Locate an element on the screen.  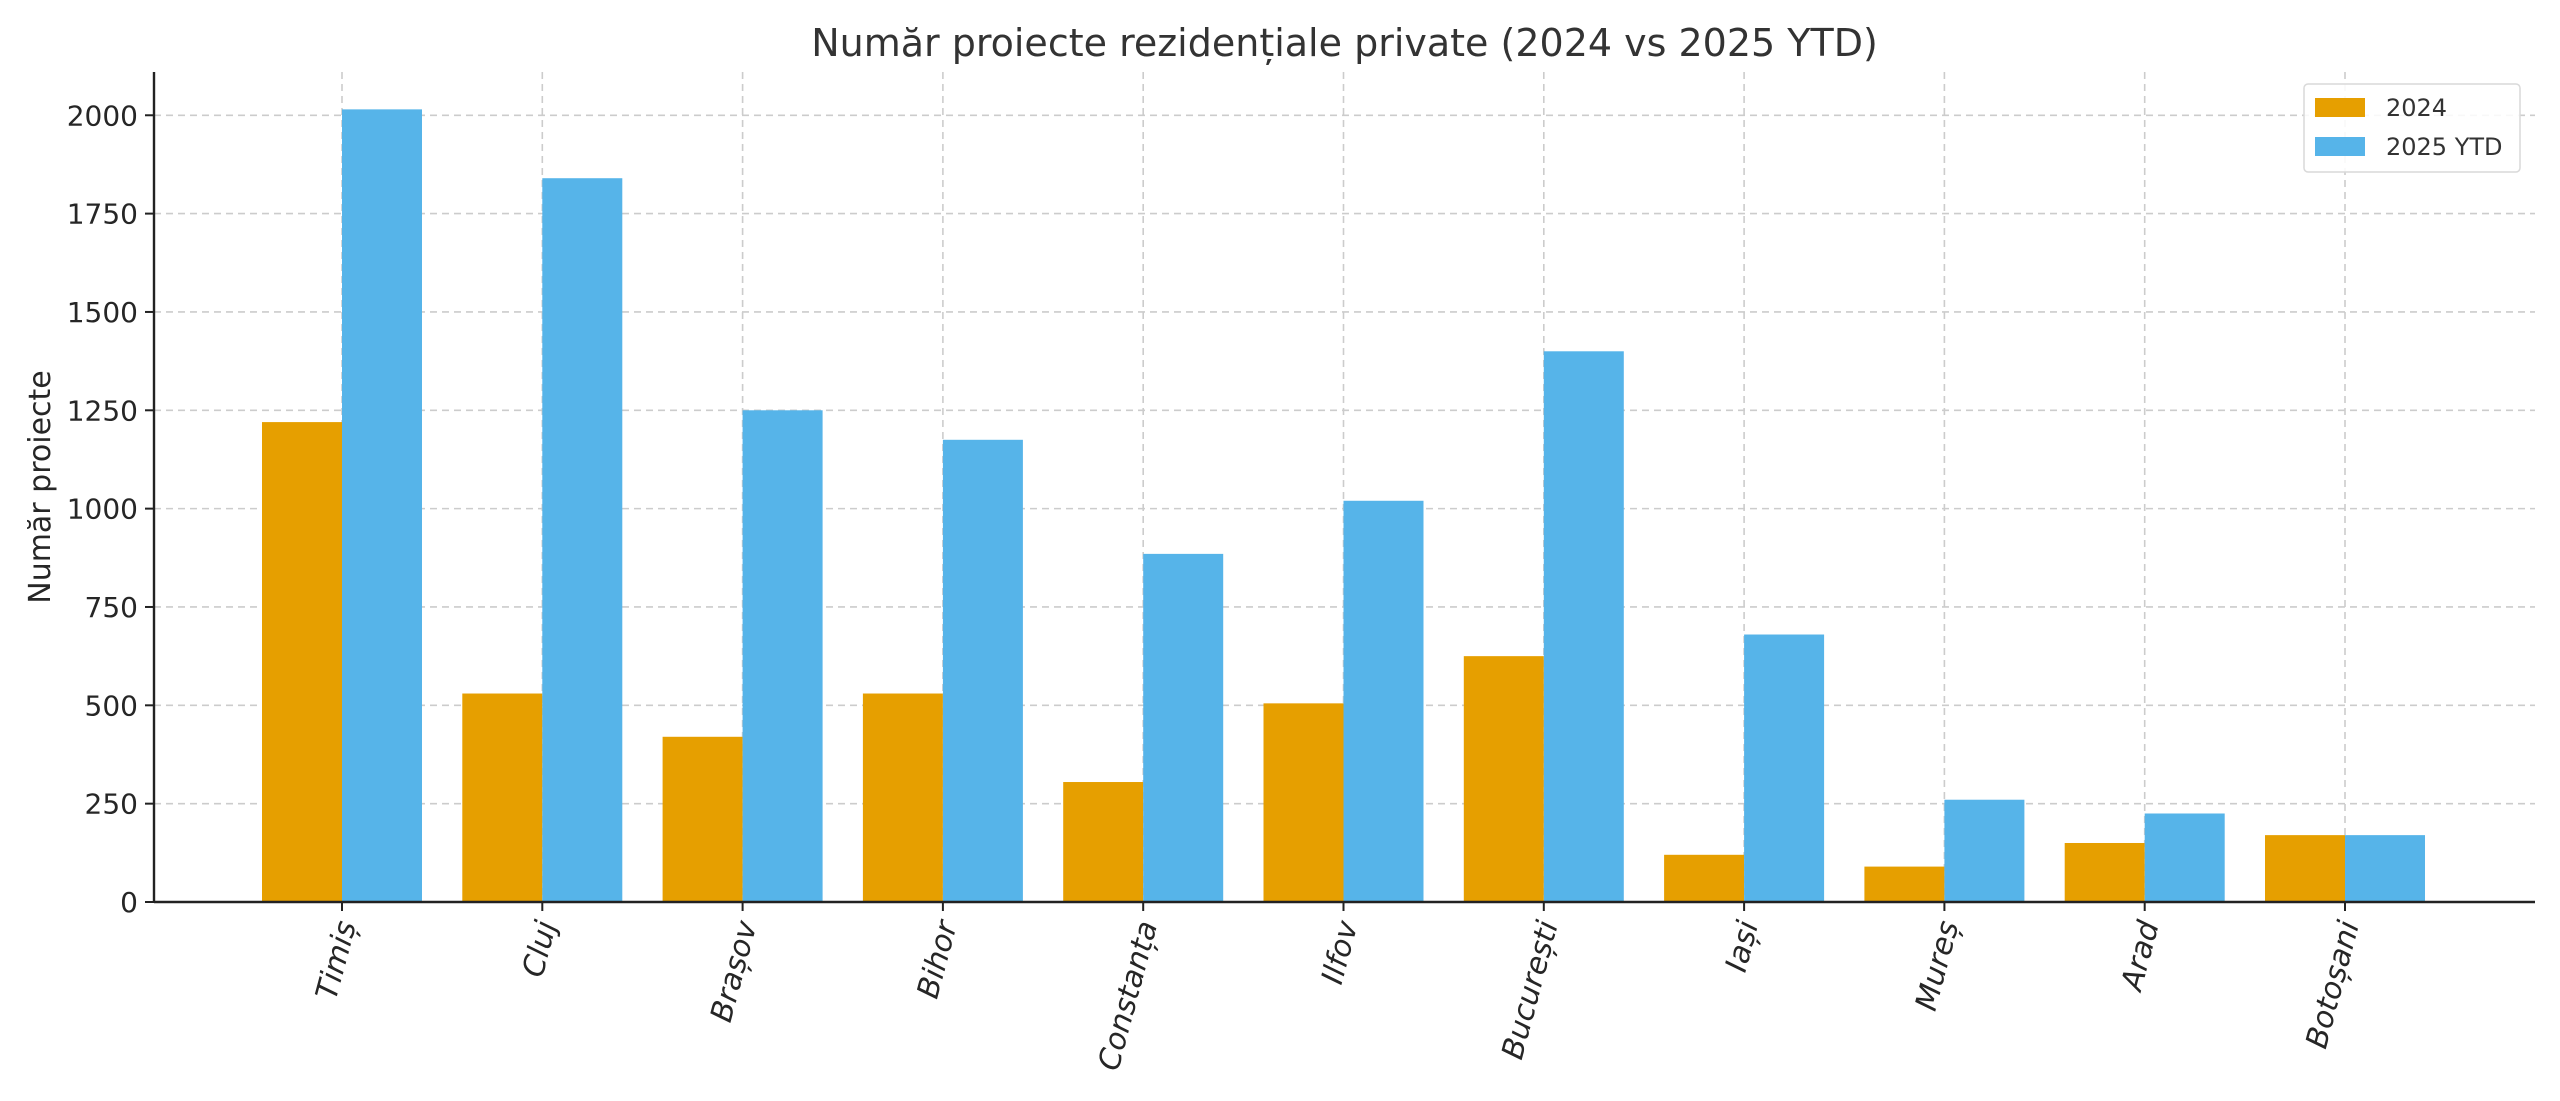
legend-label-2025-ytd: 2025 YTD is located at coordinates (2444, 147).